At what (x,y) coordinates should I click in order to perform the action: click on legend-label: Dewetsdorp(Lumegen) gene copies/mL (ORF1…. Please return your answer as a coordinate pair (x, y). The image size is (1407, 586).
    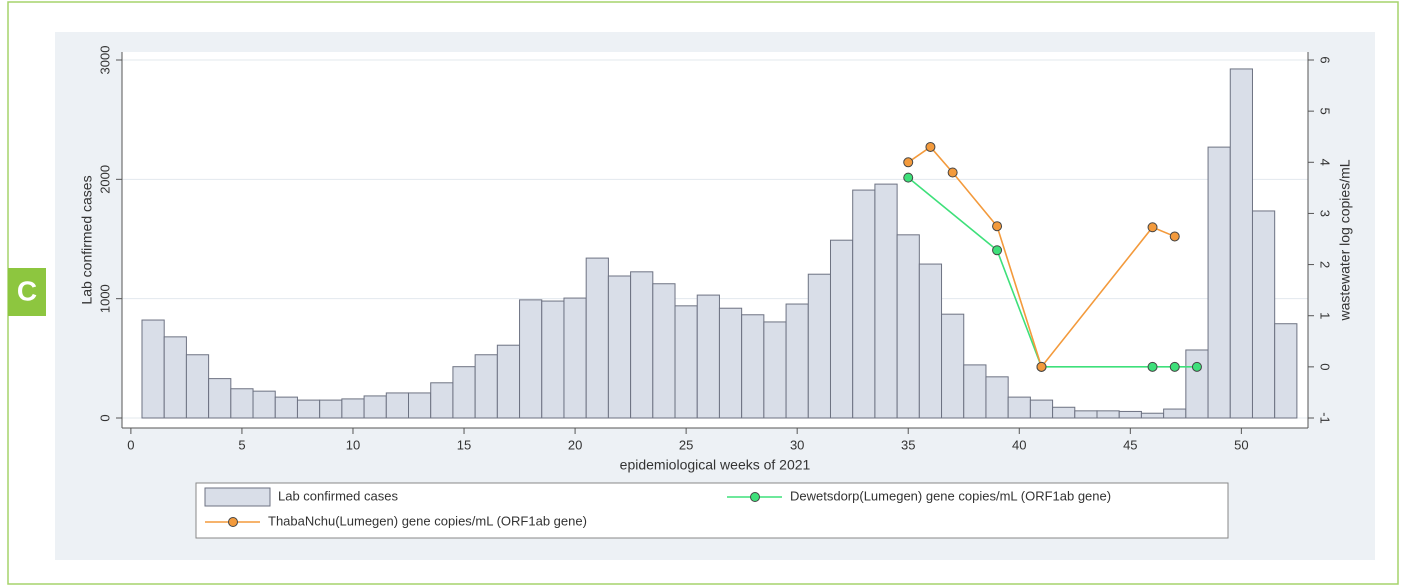
    Looking at the image, I should click on (950, 495).